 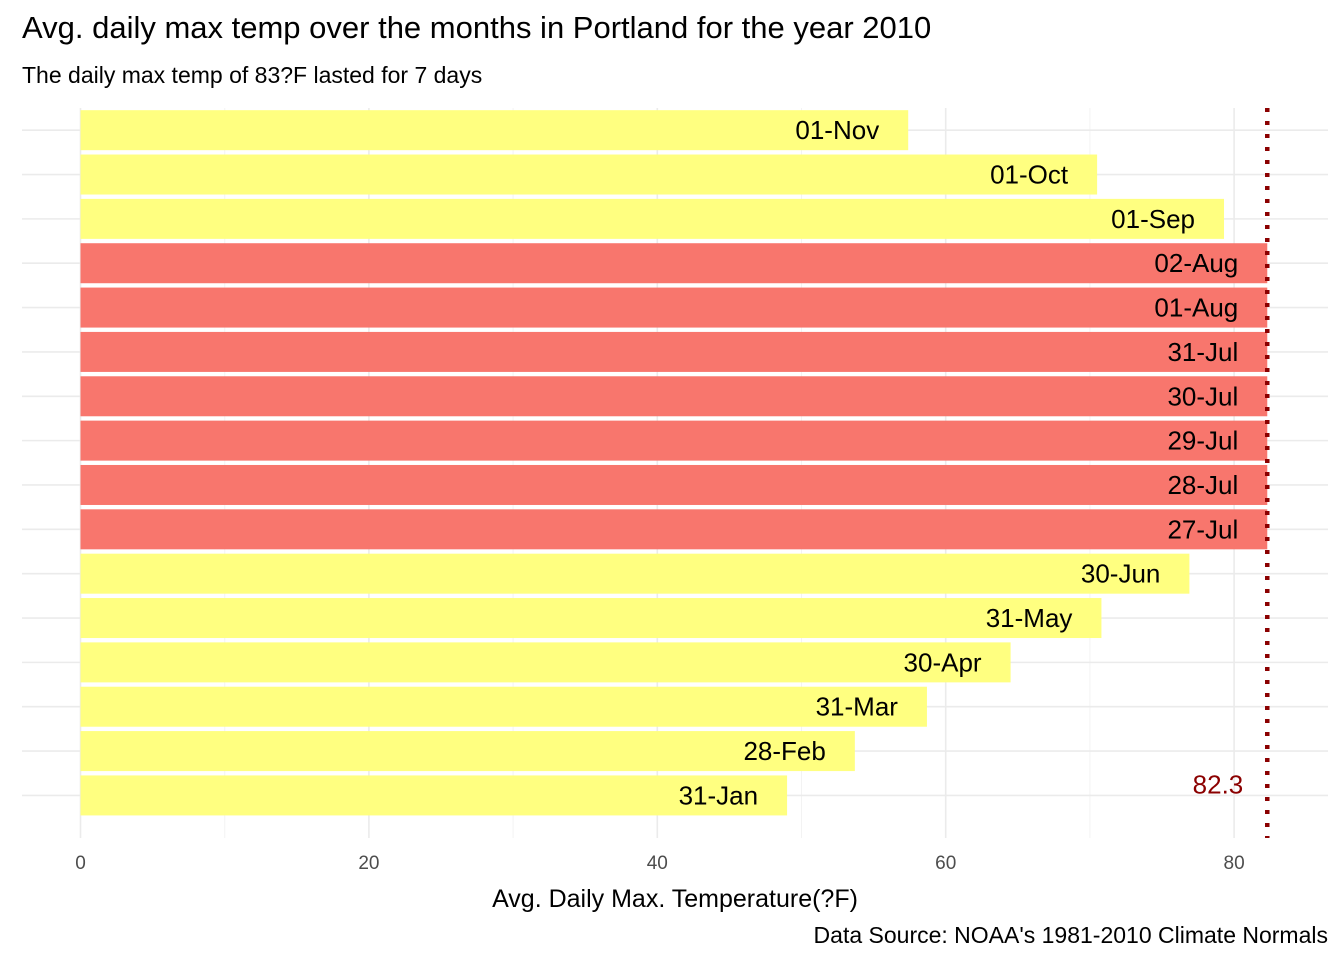 What do you see at coordinates (1202, 485) in the screenshot?
I see `bar-label-28-Jul: 28-Jul` at bounding box center [1202, 485].